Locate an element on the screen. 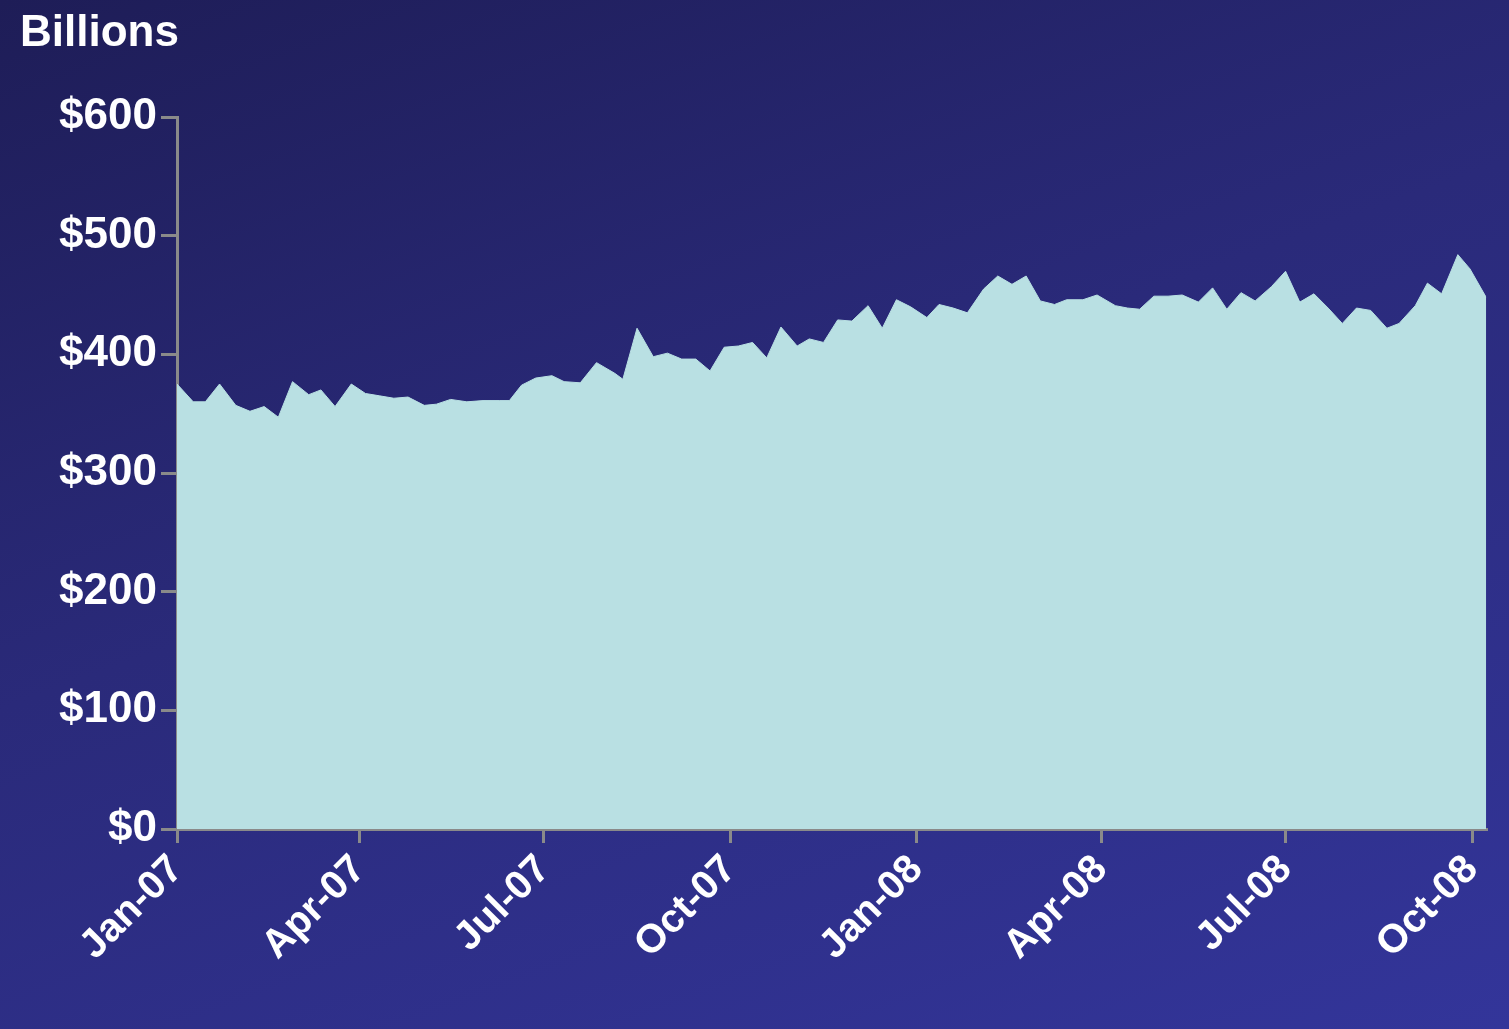 The height and width of the screenshot is (1029, 1509). y-tick-label: $200 is located at coordinates (108, 588).